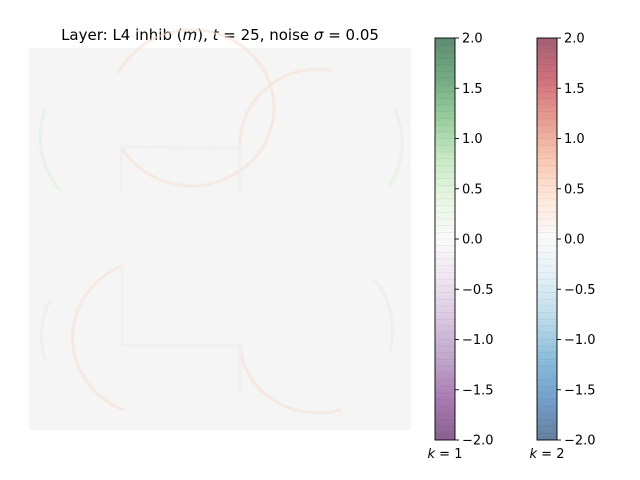  What do you see at coordinates (547, 239) in the screenshot?
I see `colorbar-k2-fill` at bounding box center [547, 239].